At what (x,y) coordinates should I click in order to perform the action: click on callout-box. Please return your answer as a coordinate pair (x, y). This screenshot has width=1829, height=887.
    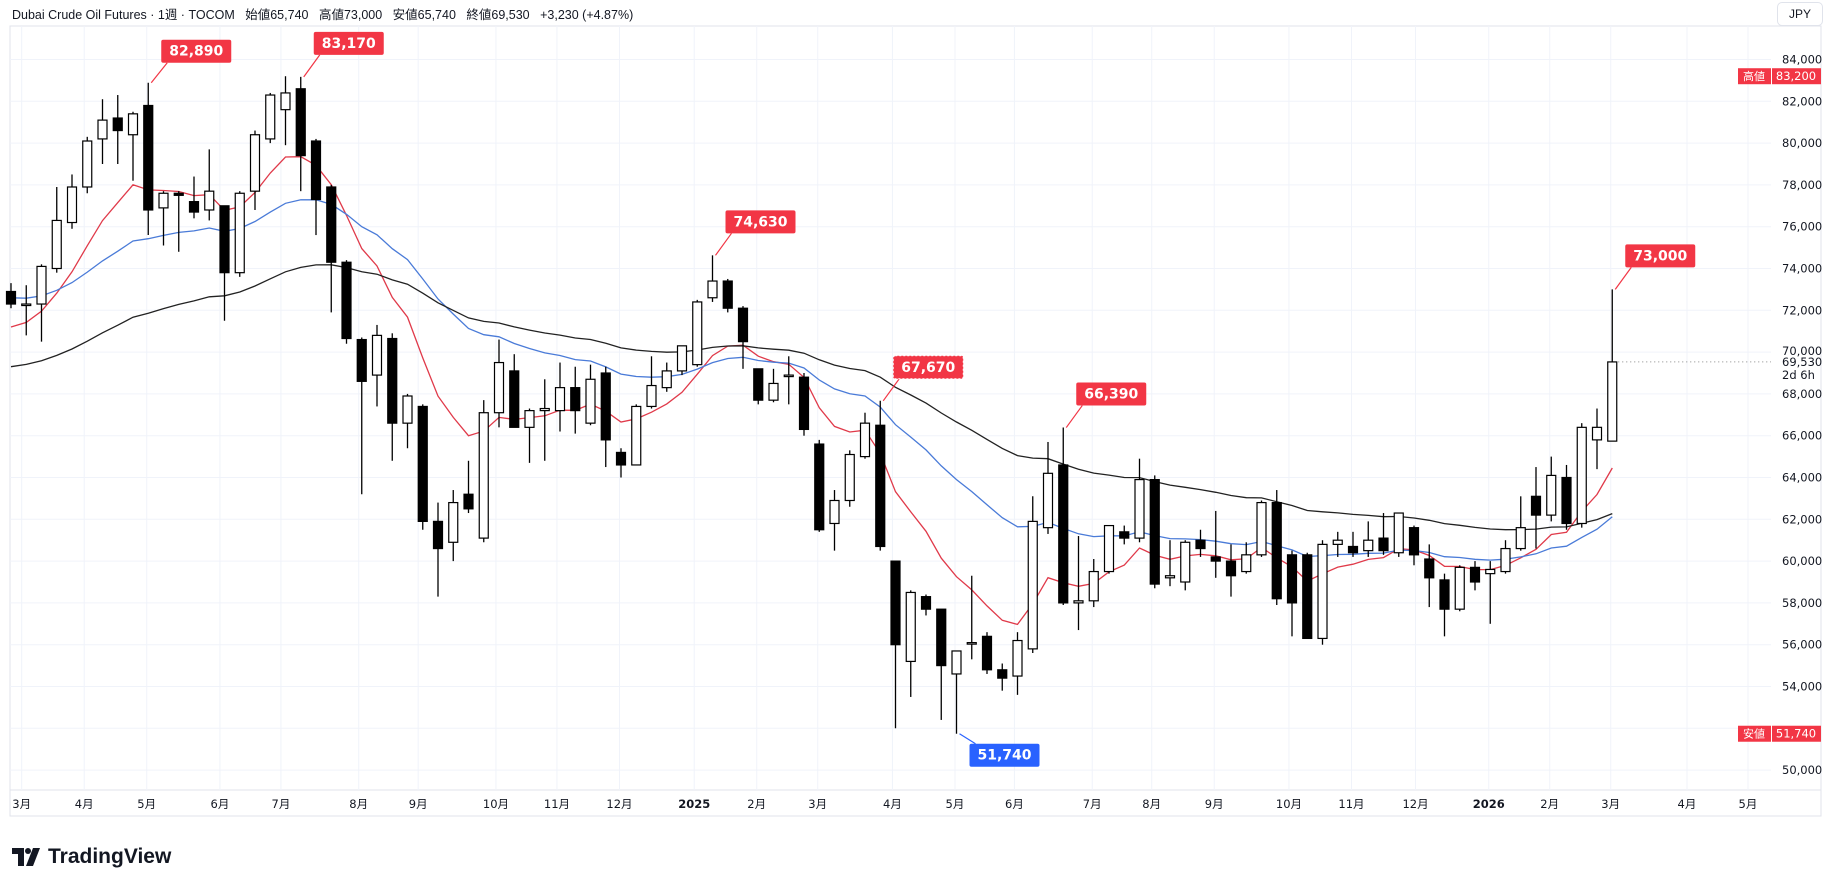
    Looking at the image, I should click on (928, 367).